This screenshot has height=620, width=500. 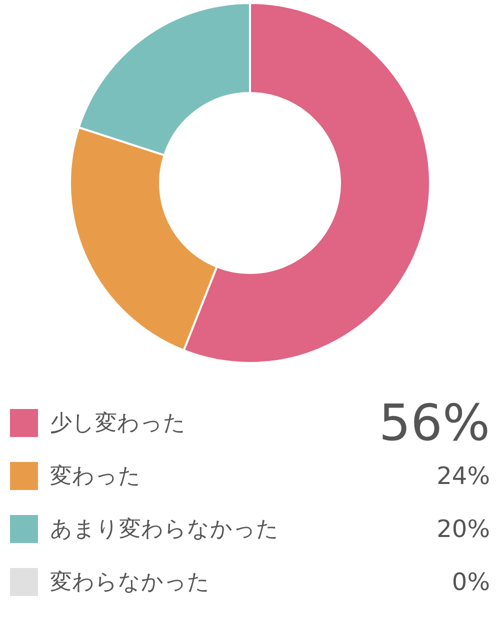 I want to click on legend-label: あまり変わらなかった, so click(x=165, y=530).